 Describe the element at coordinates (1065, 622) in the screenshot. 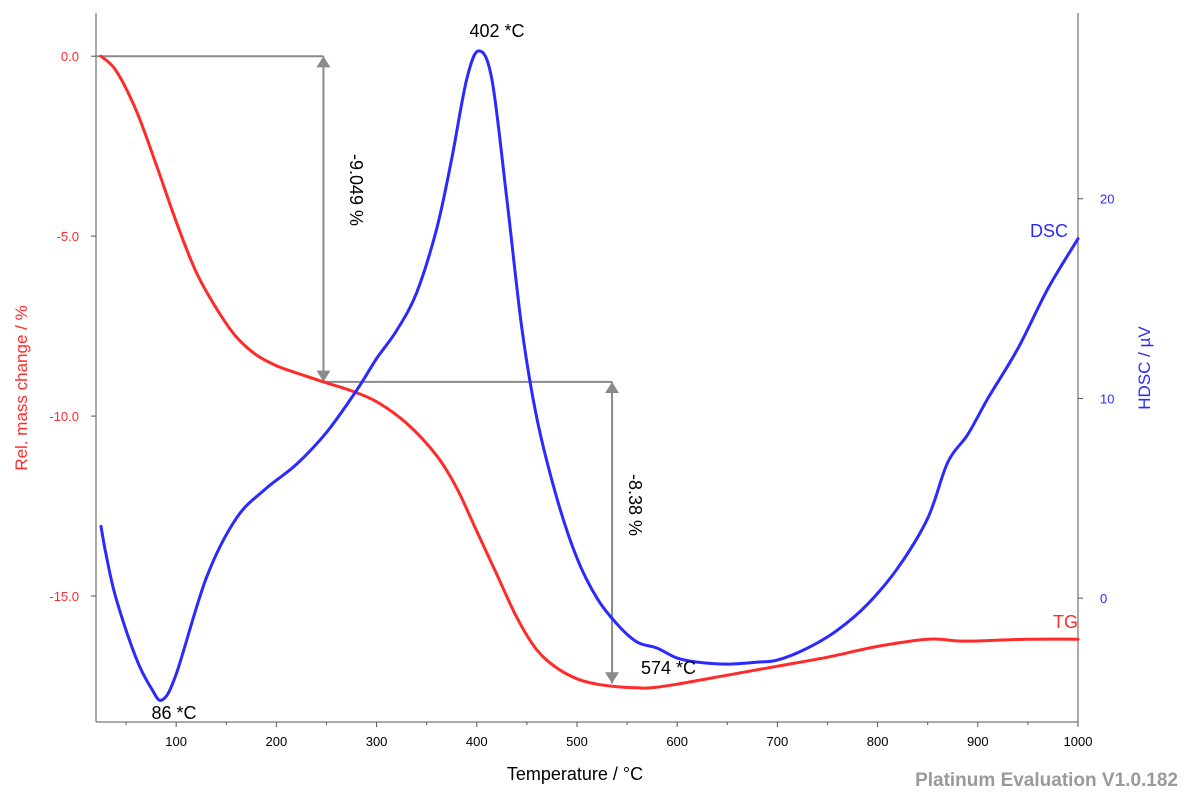

I see `series-label-tg: TG` at that location.